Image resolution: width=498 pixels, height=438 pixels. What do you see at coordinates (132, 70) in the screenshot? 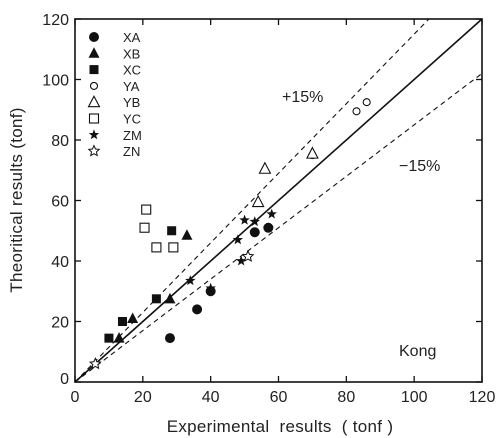
I see `legend-label-xc: XC` at bounding box center [132, 70].